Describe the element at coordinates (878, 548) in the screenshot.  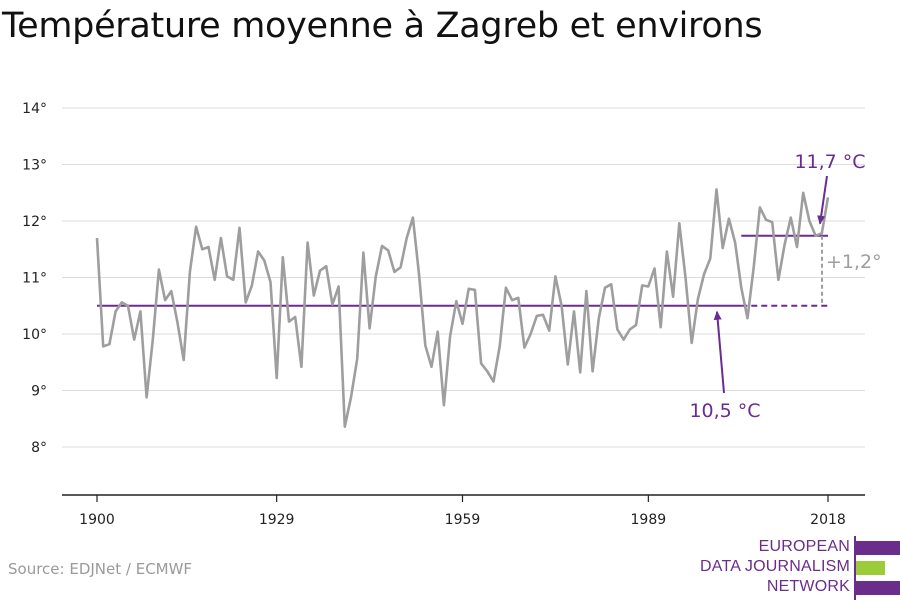
I see `logo-bar-purple-top` at that location.